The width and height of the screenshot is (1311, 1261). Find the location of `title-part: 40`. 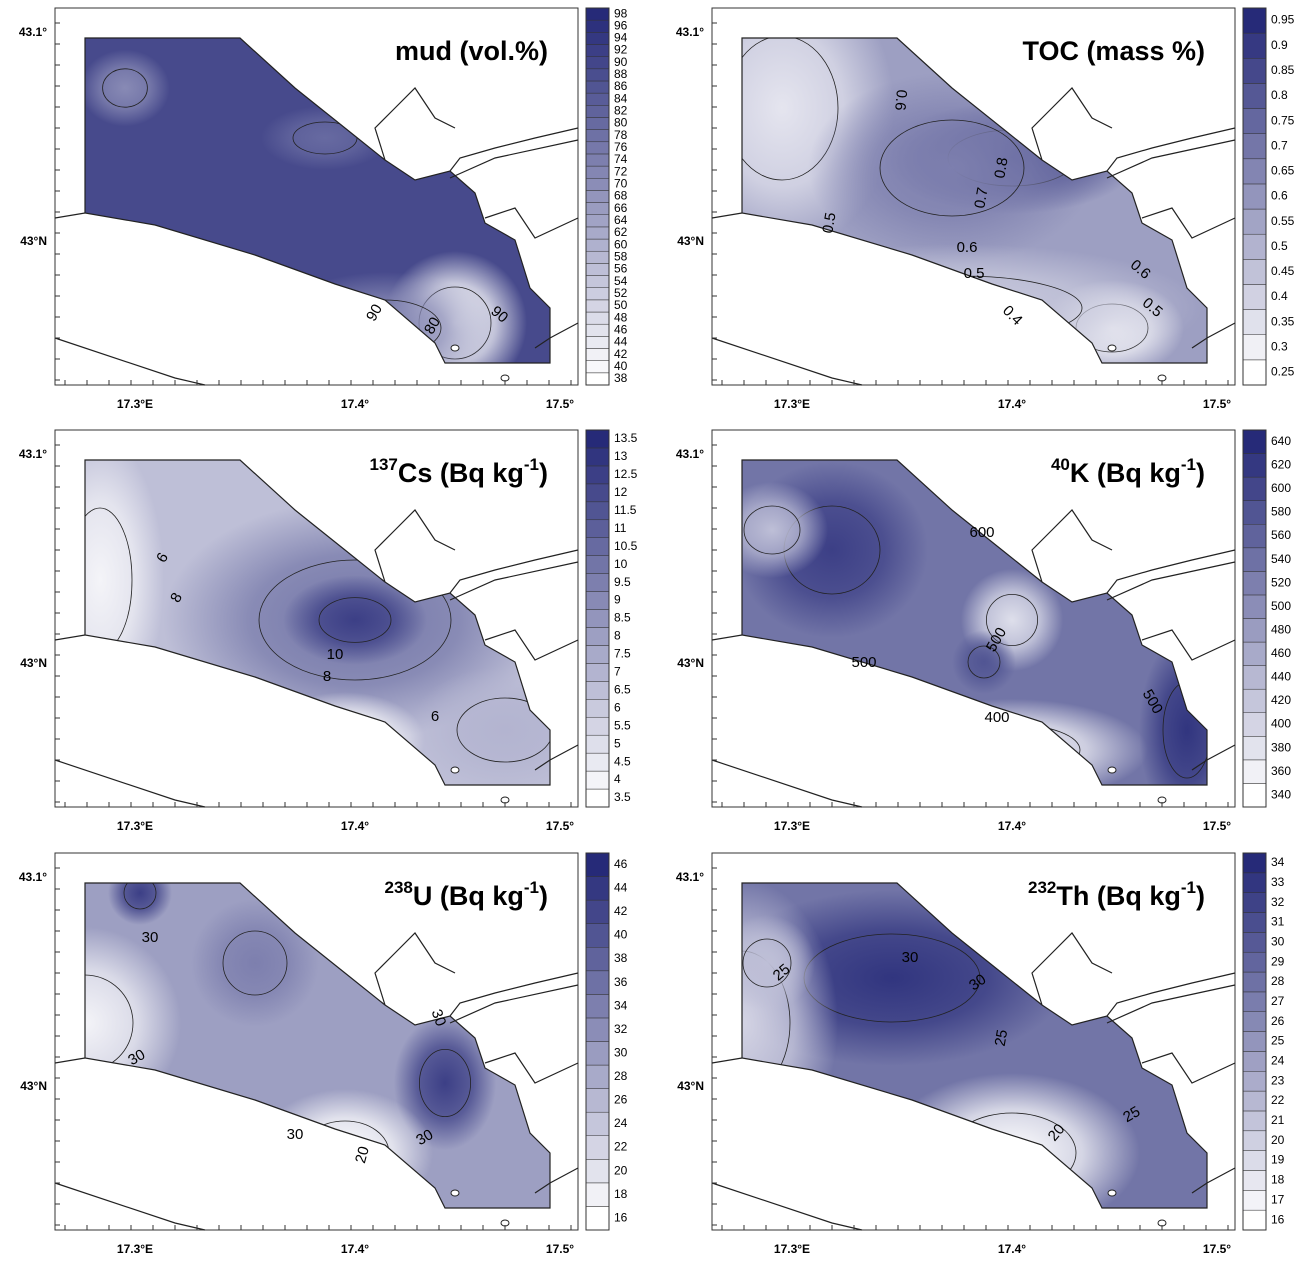

title-part: 40 is located at coordinates (1060, 464).